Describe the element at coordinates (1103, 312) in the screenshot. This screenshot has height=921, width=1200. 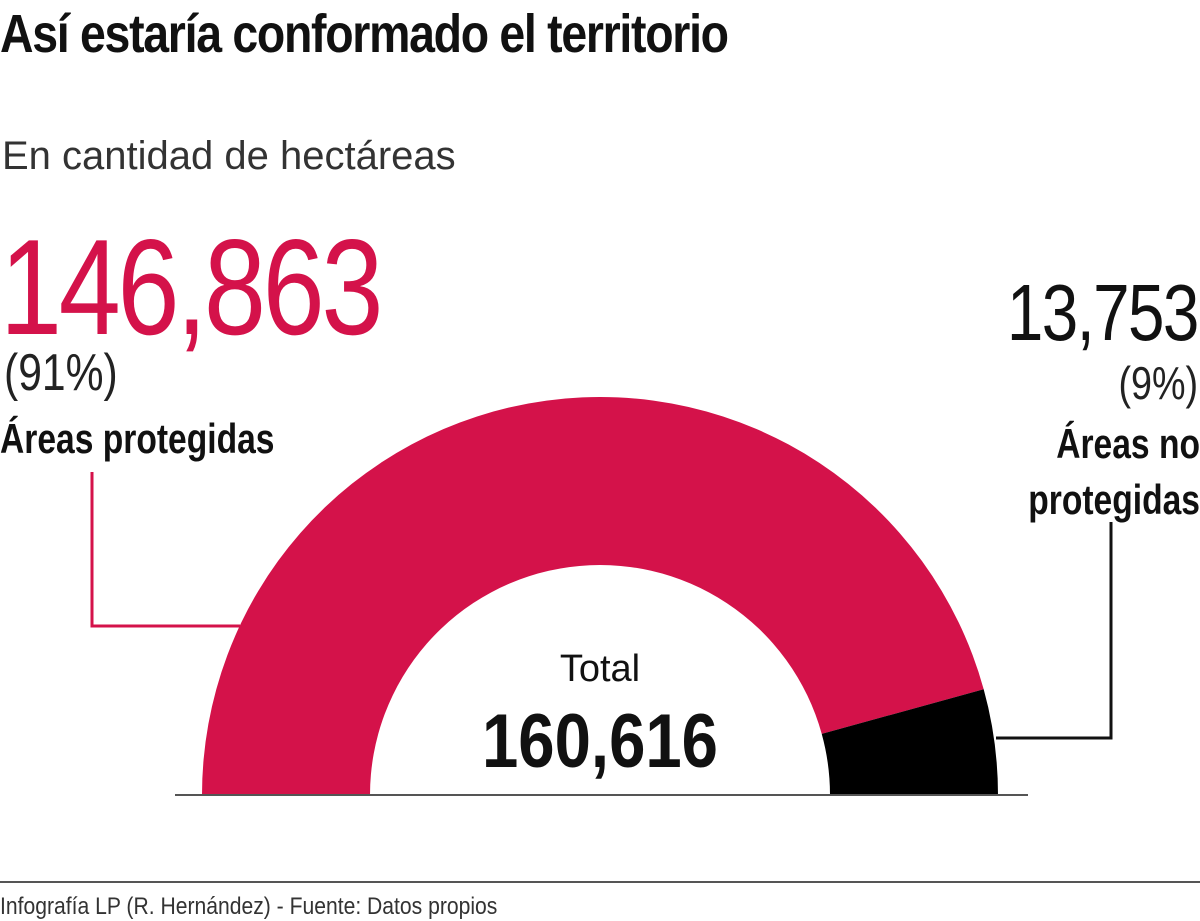
I see `unprotected-value: 13,753` at that location.